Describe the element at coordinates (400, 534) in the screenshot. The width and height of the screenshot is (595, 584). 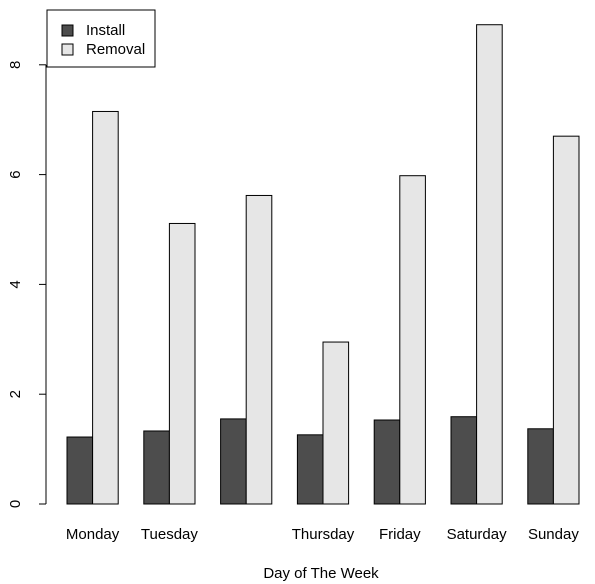
I see `x-tick-label: Friday` at that location.